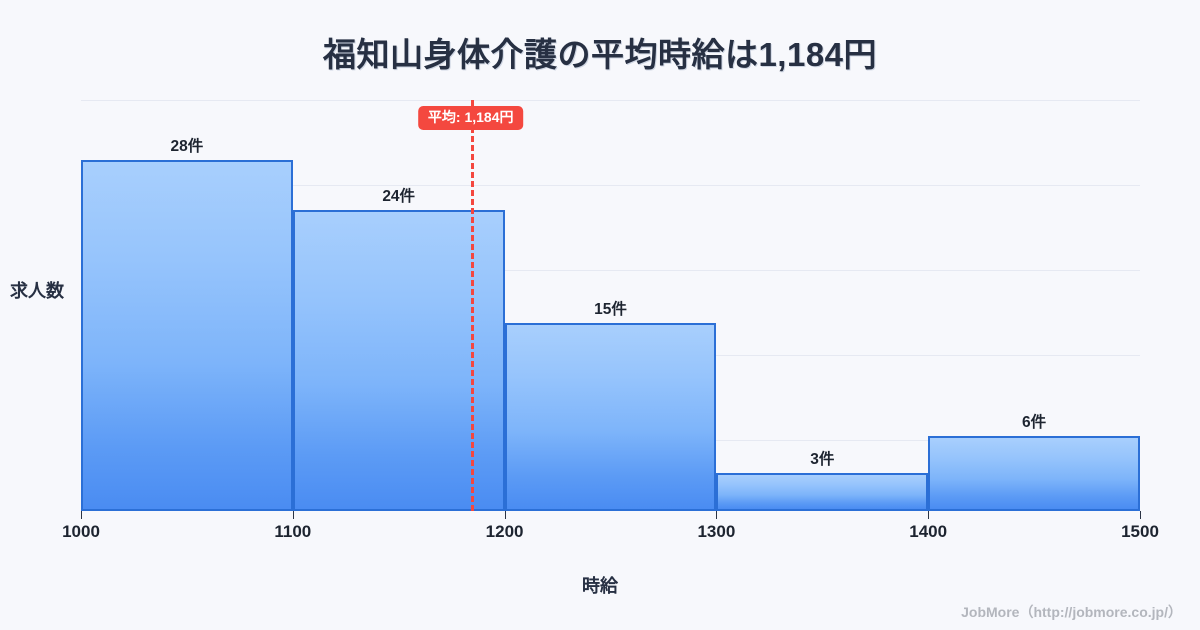 The image size is (1200, 630). What do you see at coordinates (928, 531) in the screenshot?
I see `x-tick-label: 1400` at bounding box center [928, 531].